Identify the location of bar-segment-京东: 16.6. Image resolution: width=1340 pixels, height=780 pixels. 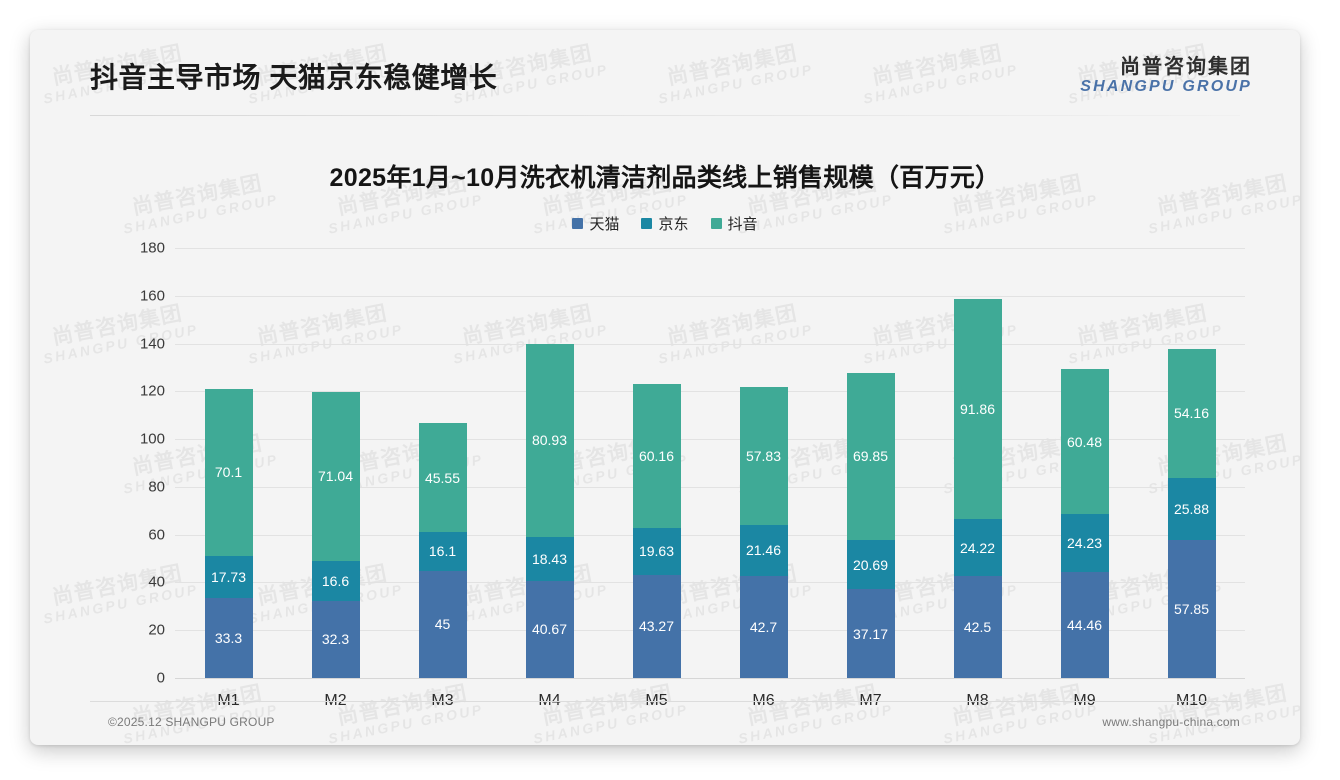
(335, 581).